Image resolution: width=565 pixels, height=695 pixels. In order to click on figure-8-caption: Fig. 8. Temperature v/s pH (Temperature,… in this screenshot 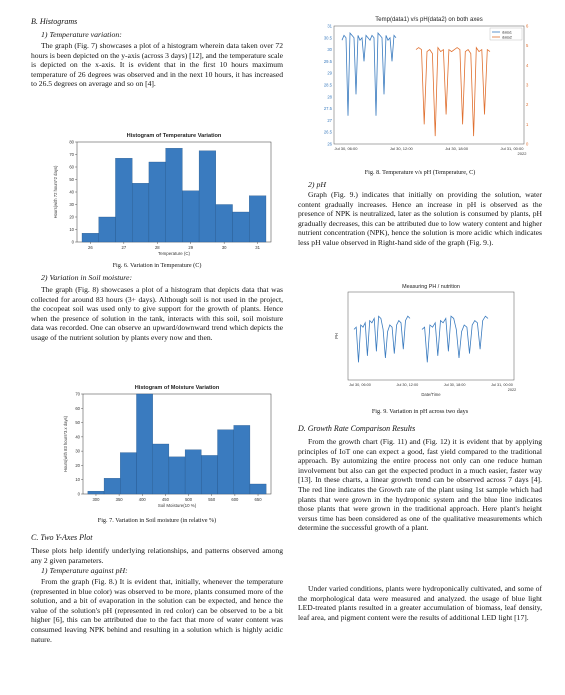, I will do `click(420, 172)`.